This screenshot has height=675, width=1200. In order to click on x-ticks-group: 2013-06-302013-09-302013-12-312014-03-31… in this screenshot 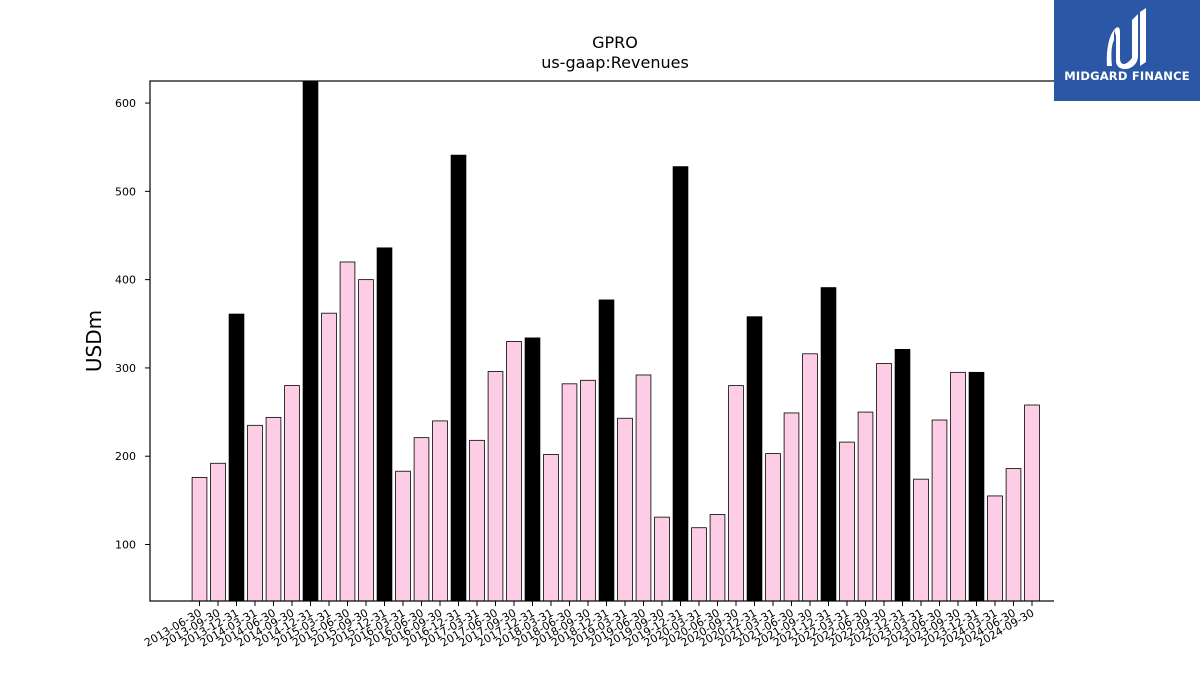, I will do `click(589, 625)`.